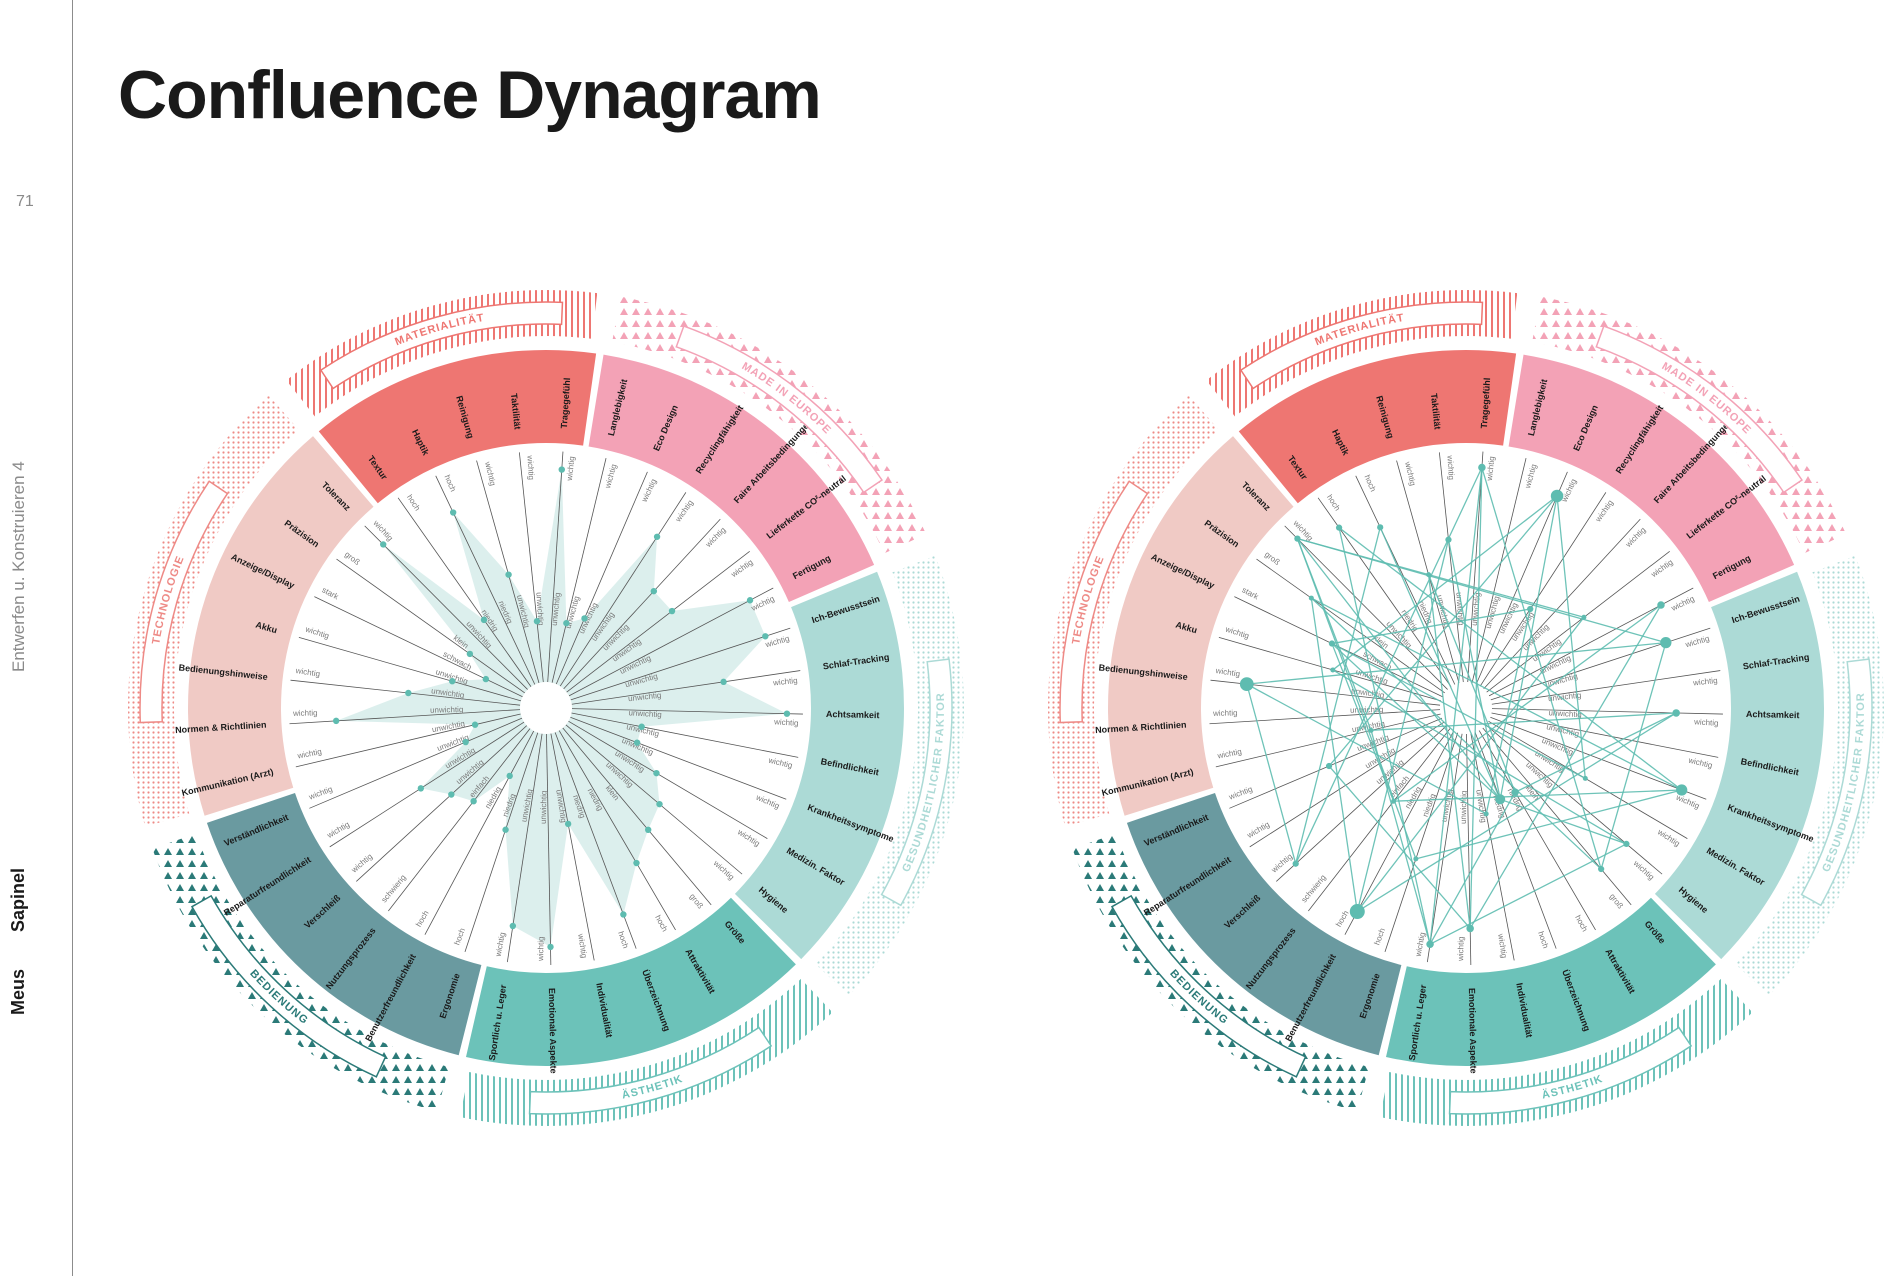  Describe the element at coordinates (18, 899) in the screenshot. I see `project-label: Sapinel` at that location.